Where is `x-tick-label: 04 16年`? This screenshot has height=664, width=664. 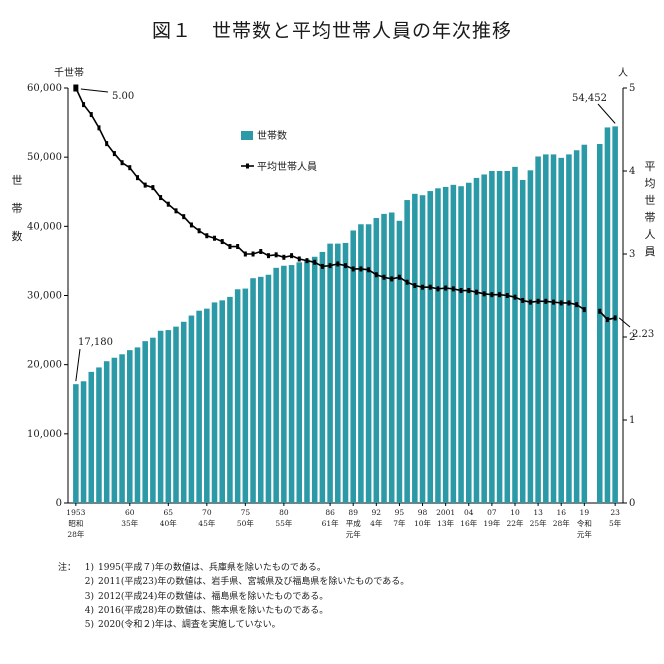
x-tick-label: 04 16年 is located at coordinates (469, 518).